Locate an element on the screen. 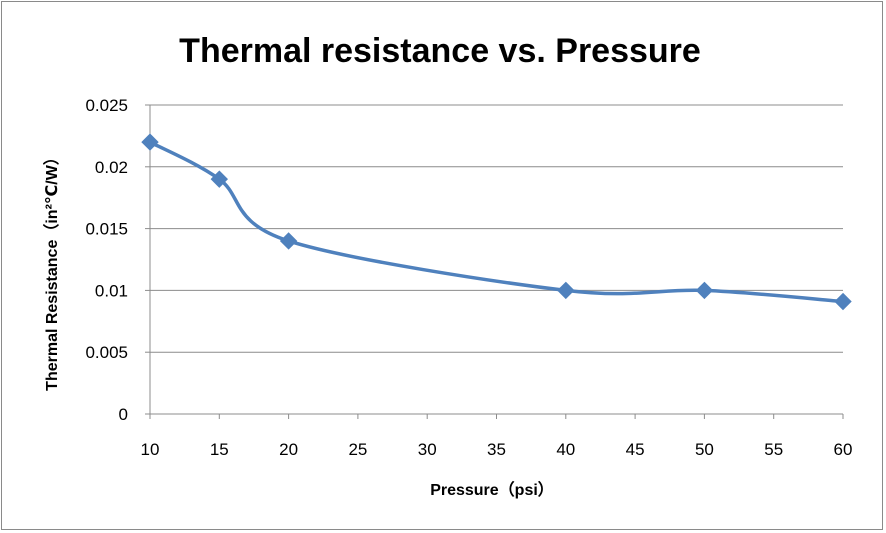 This screenshot has width=886, height=533. x-tick-label: 55 is located at coordinates (773, 449).